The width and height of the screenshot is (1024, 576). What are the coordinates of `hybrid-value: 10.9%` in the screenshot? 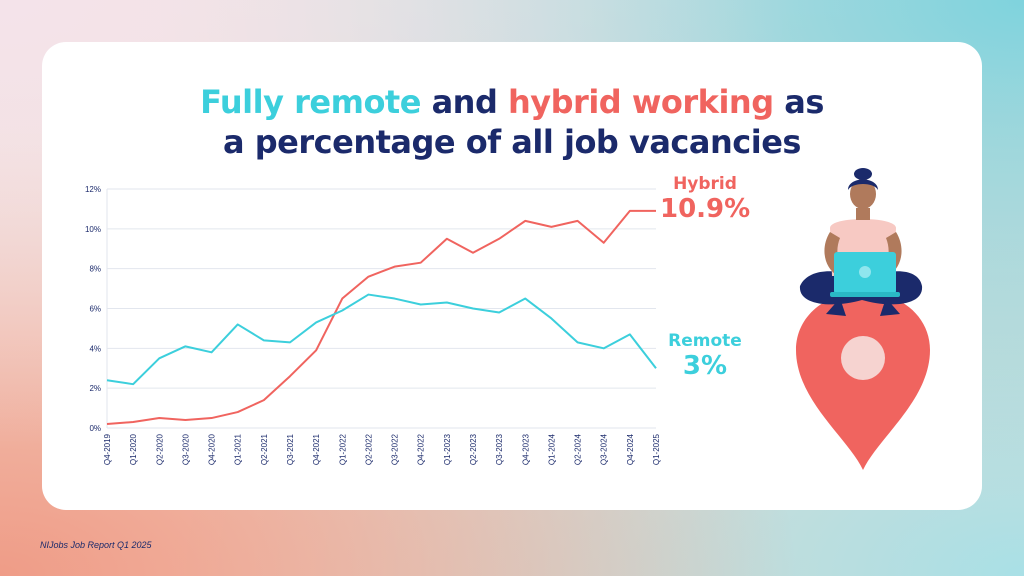 It's located at (705, 209).